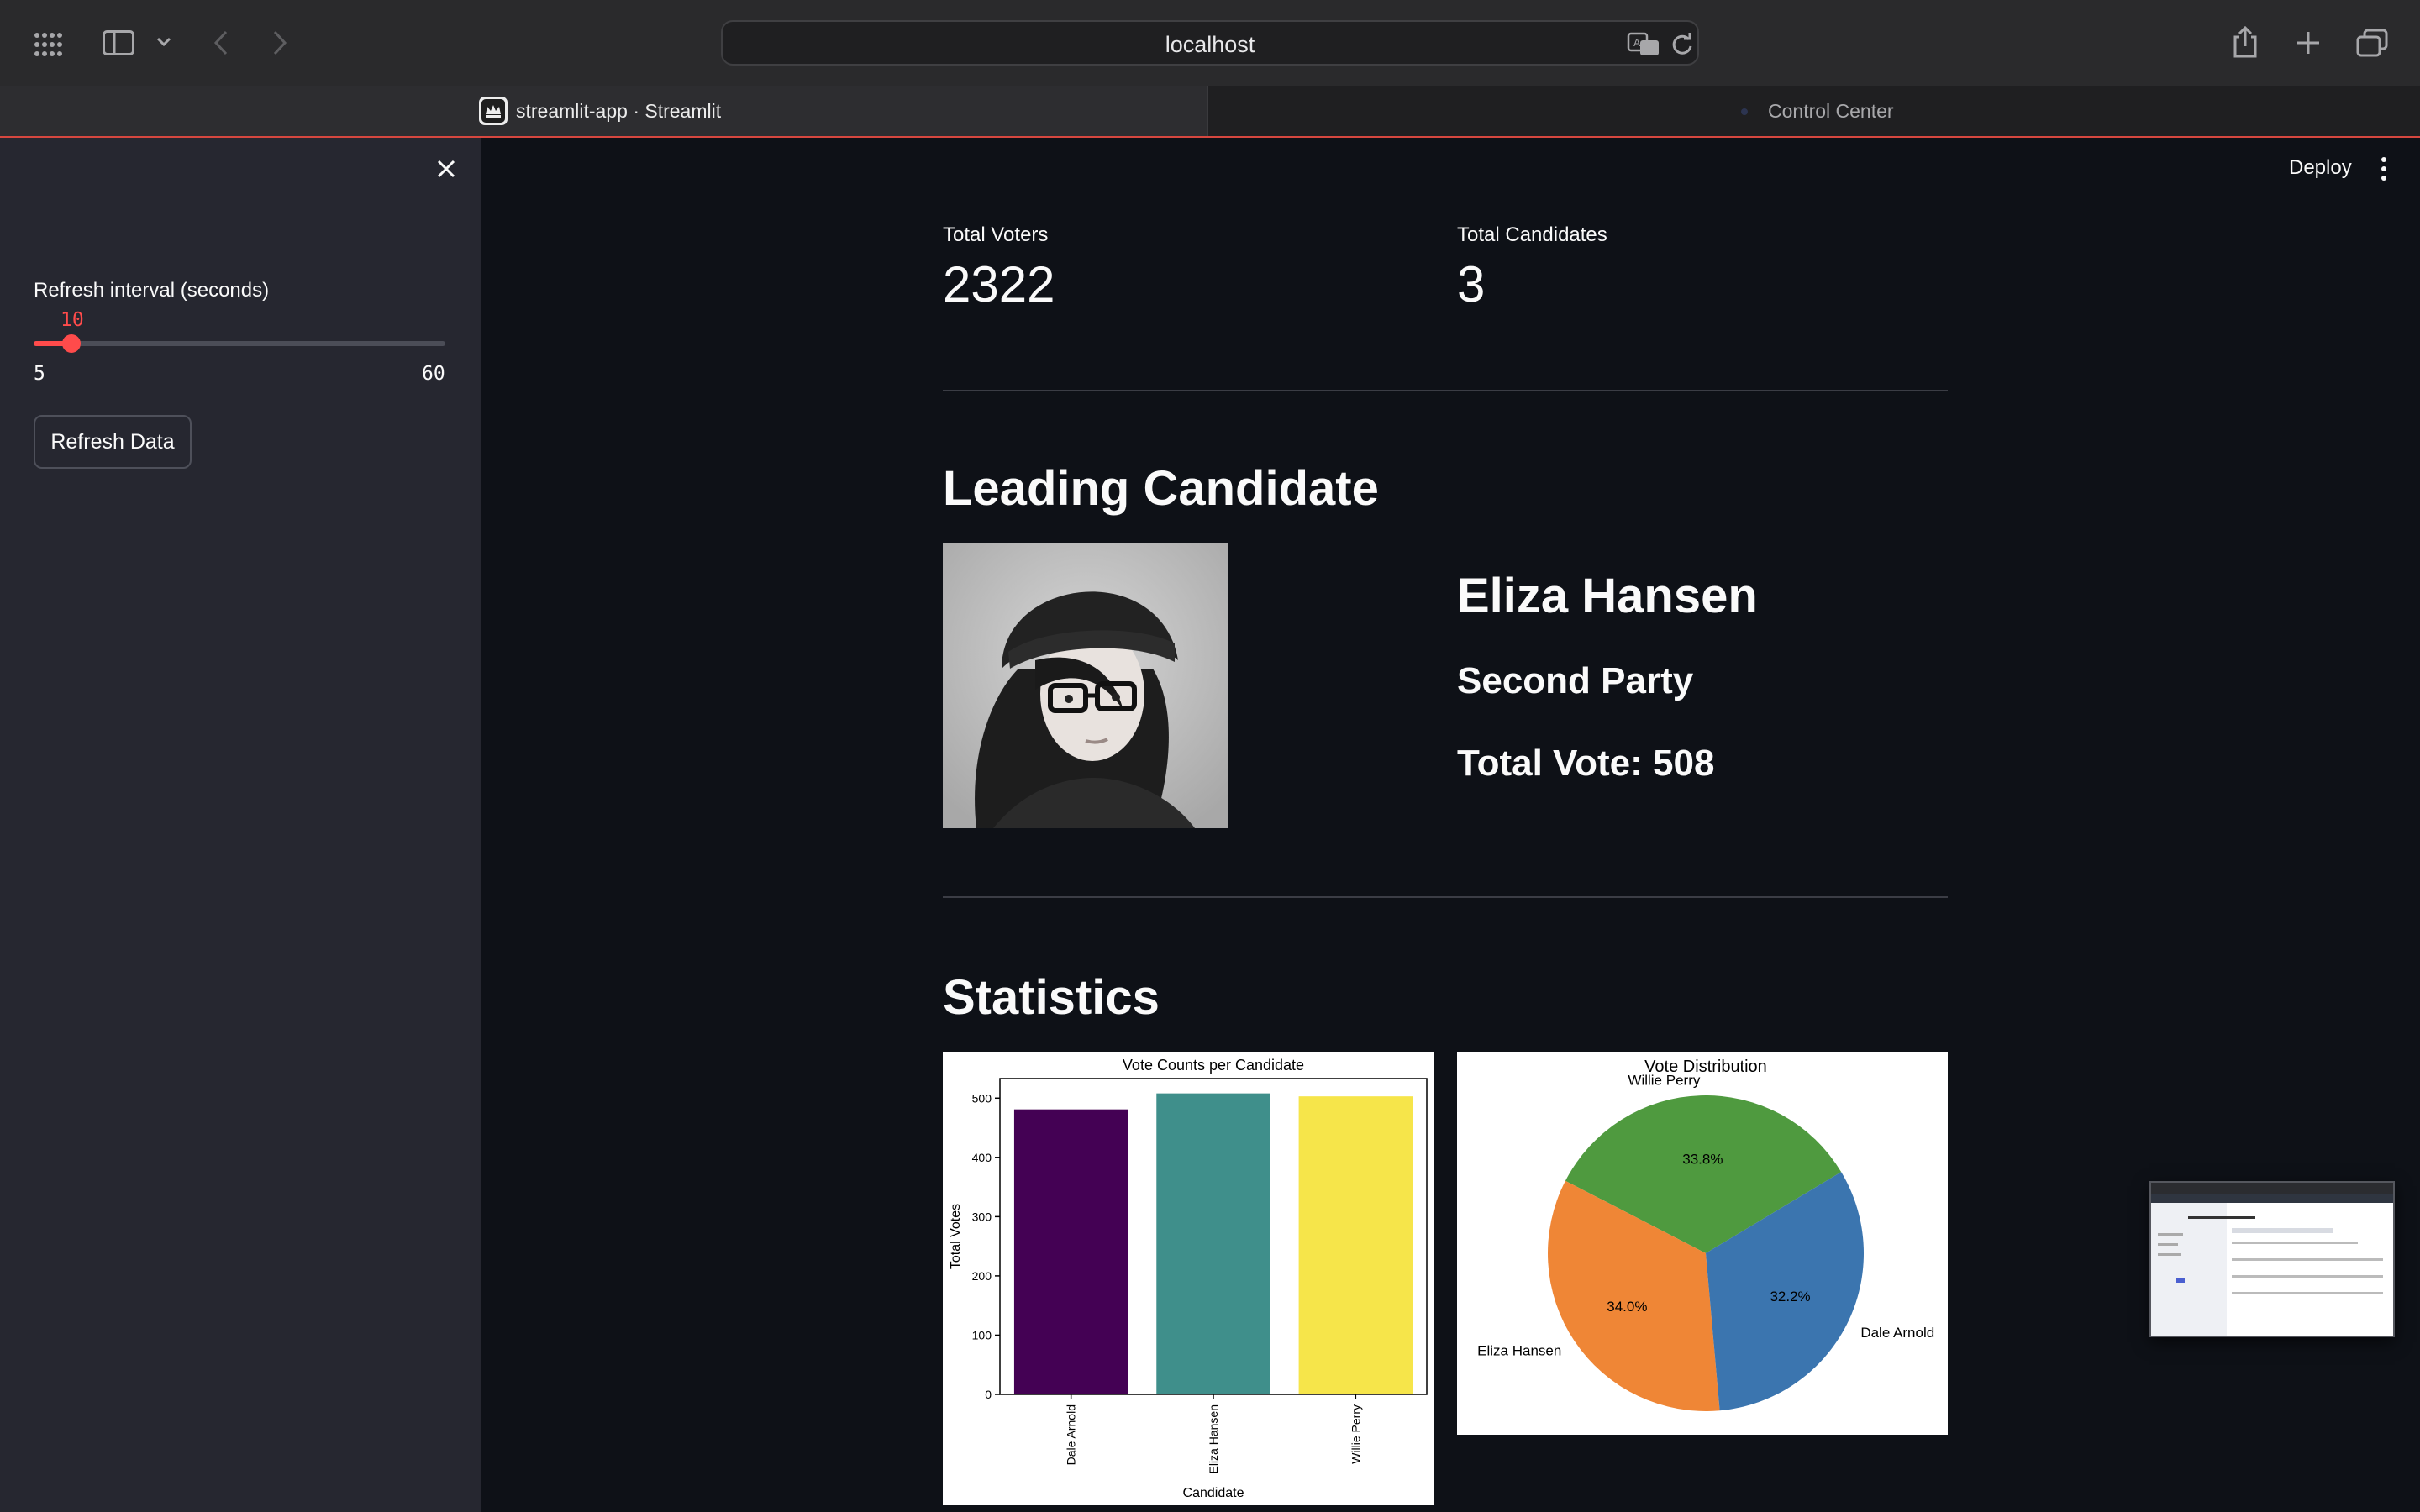  I want to click on candidate-total-votes: Total Vote: 508, so click(1586, 763).